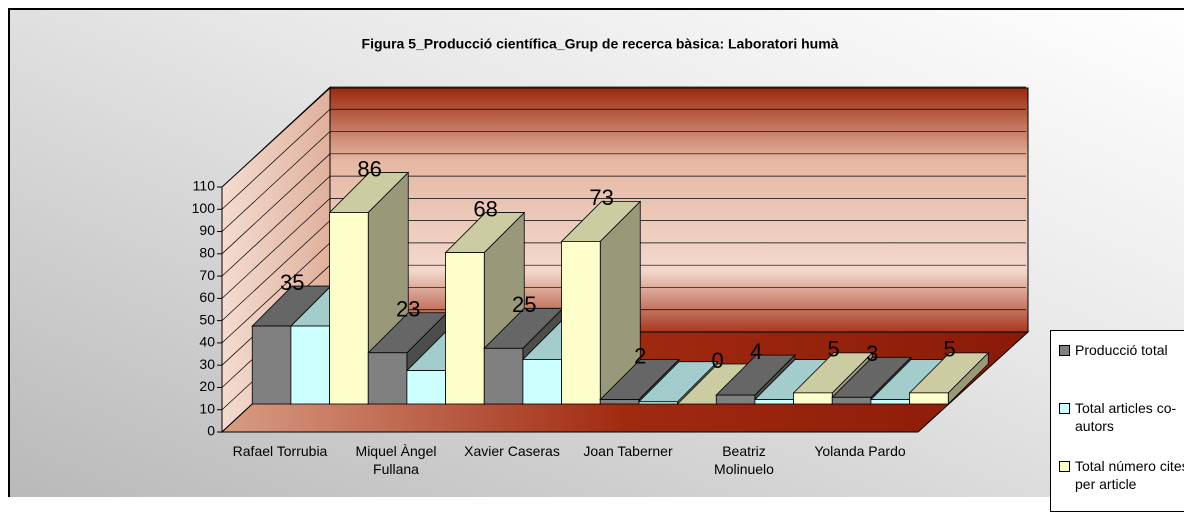  I want to click on x-tick-label: Beatriz Molinuelo, so click(744, 460).